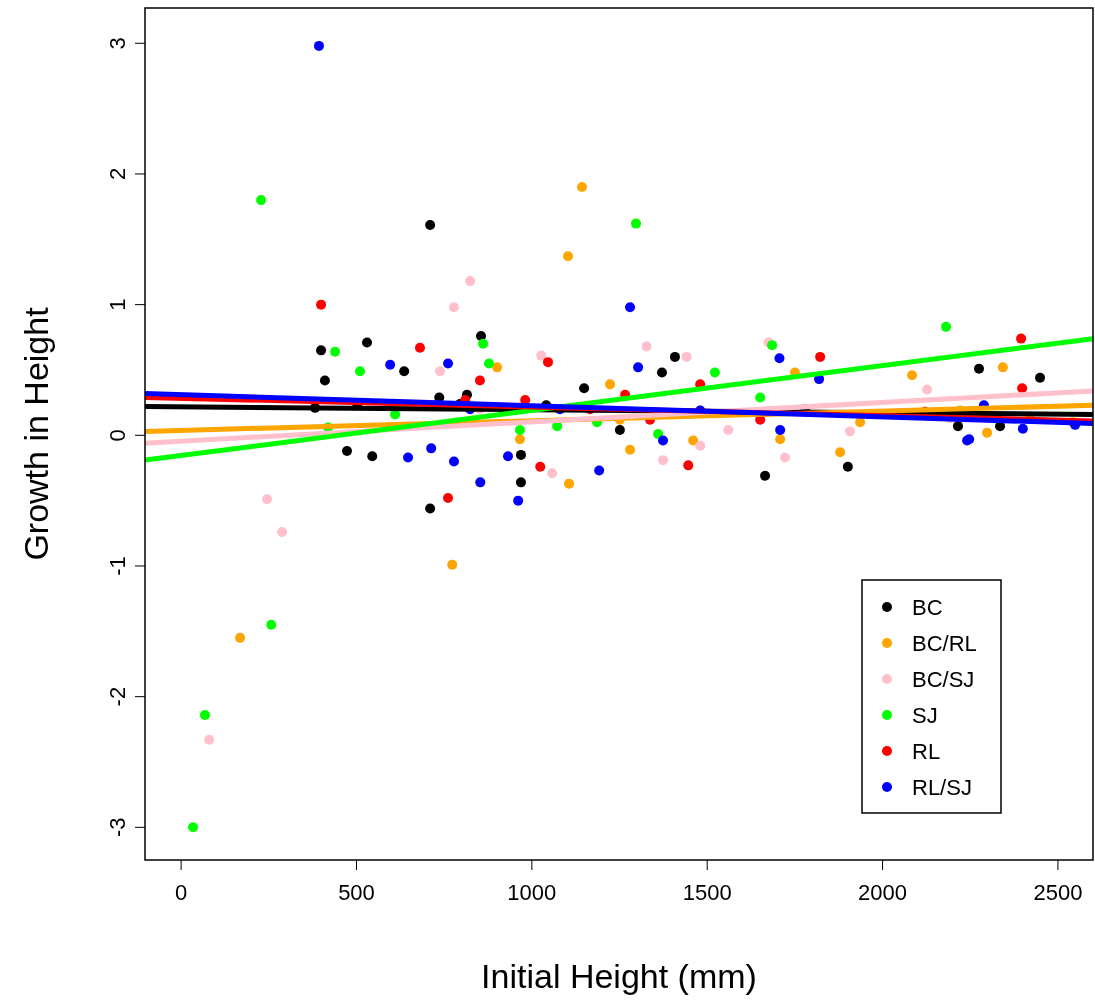 Image resolution: width=1095 pixels, height=1004 pixels. Describe the element at coordinates (117, 566) in the screenshot. I see `y-tick-label: -1` at that location.